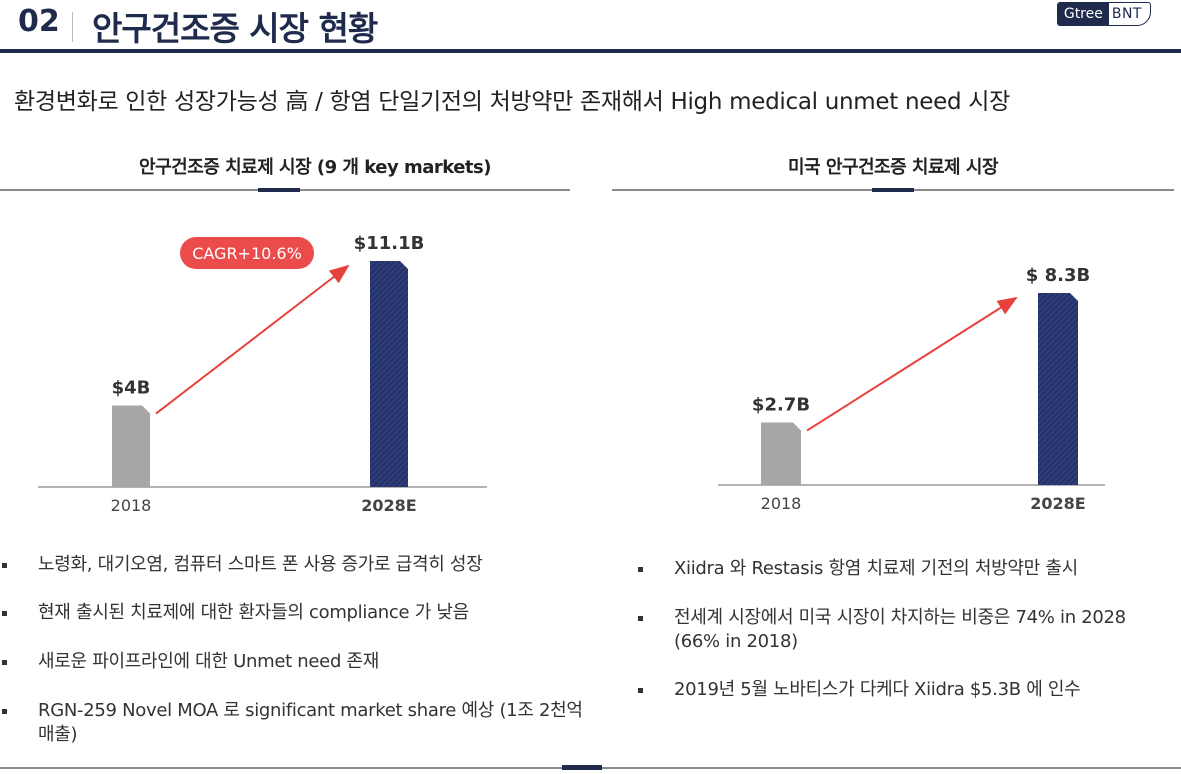 The height and width of the screenshot is (774, 1181). I want to click on bar-data-label: $ 8.3B, so click(1058, 275).